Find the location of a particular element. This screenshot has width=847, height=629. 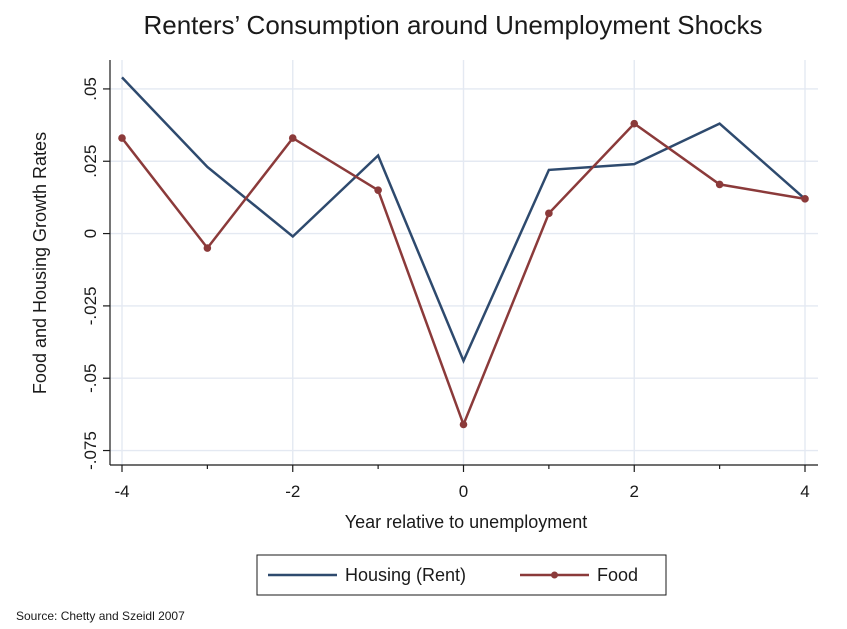

legend-label-food: Food is located at coordinates (617, 575).